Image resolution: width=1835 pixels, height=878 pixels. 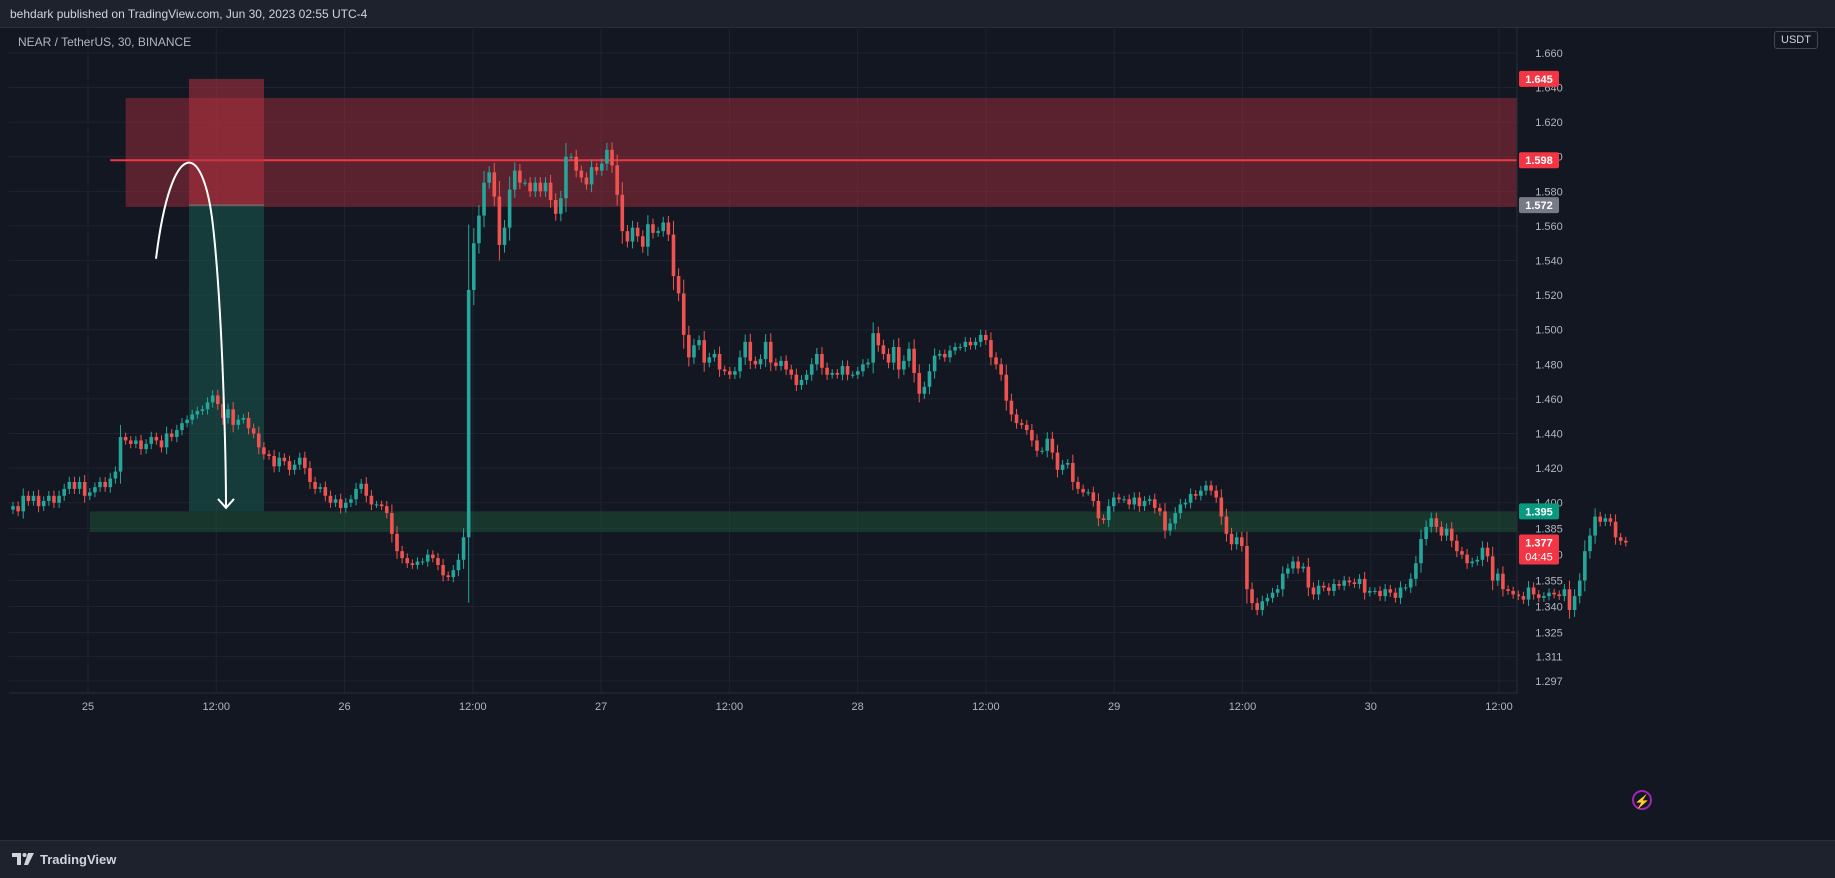 I want to click on y-tick-label: 1.340, so click(x=1549, y=608).